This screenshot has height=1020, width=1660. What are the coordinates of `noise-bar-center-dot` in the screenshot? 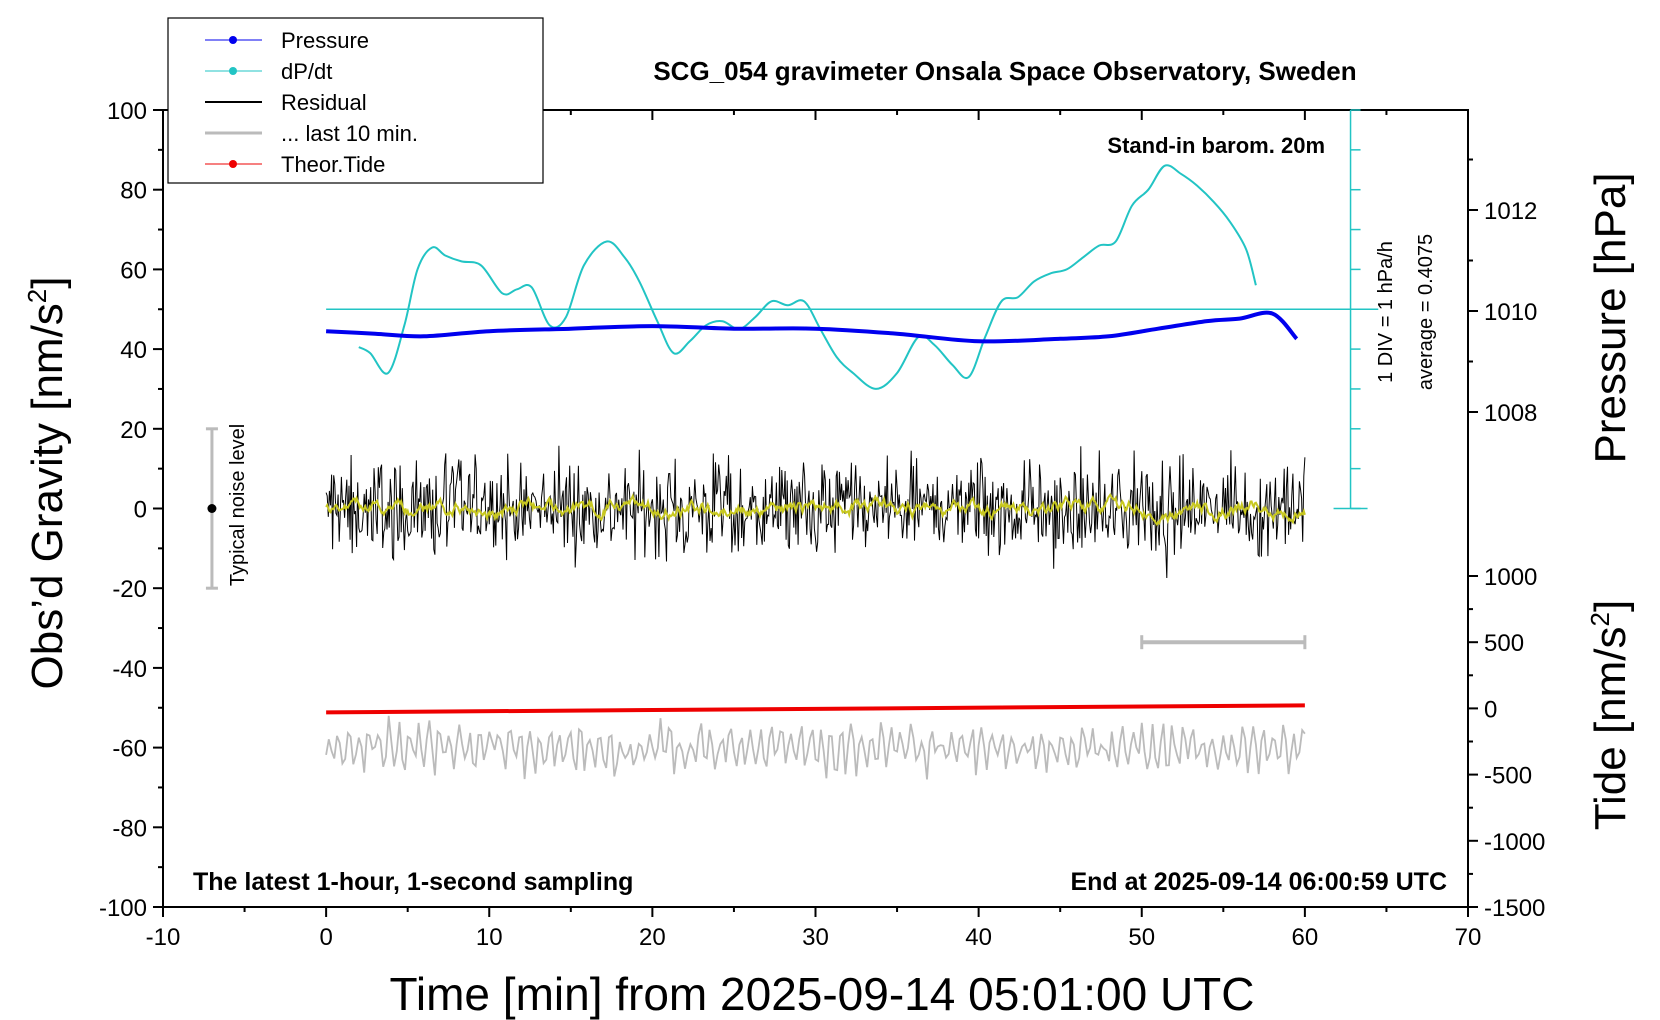 It's located at (212, 508).